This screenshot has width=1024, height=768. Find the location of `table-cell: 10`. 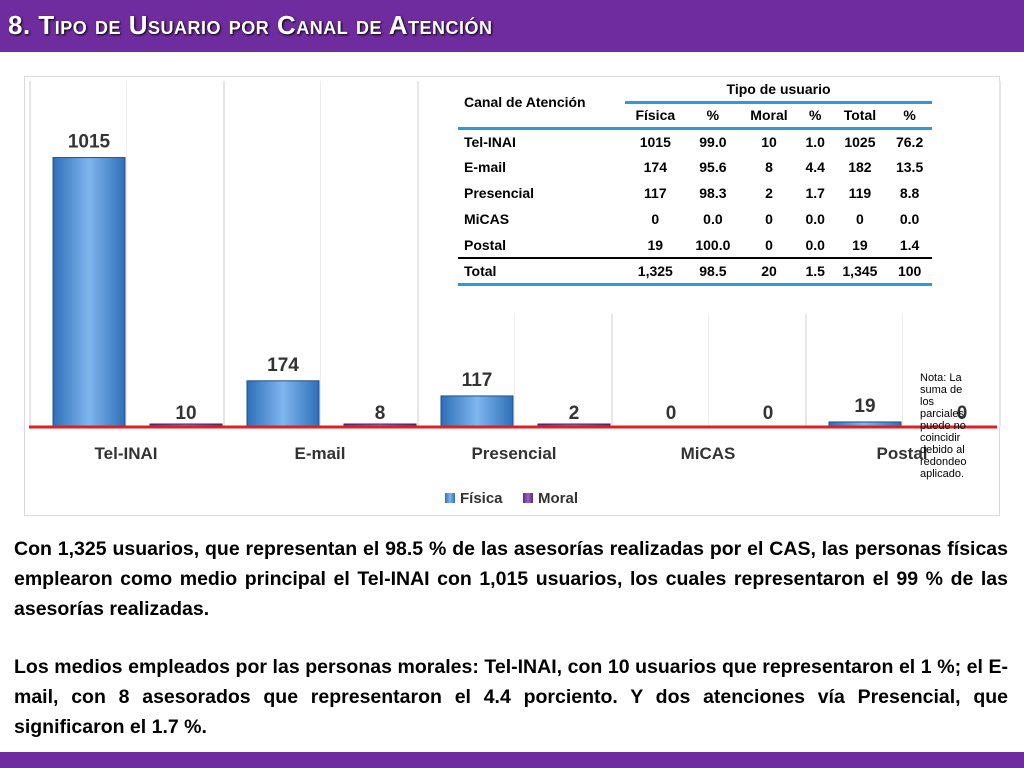

table-cell: 10 is located at coordinates (769, 141).